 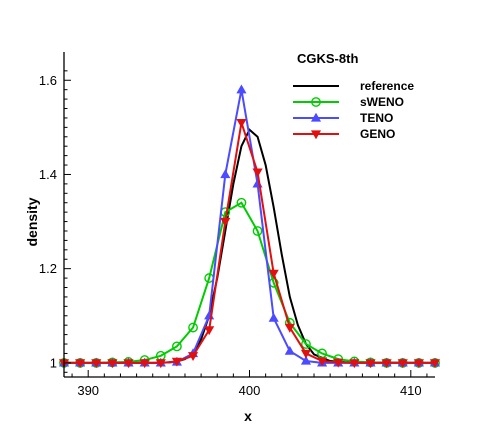 I want to click on y-tick-label: 1.4, so click(x=48, y=174).